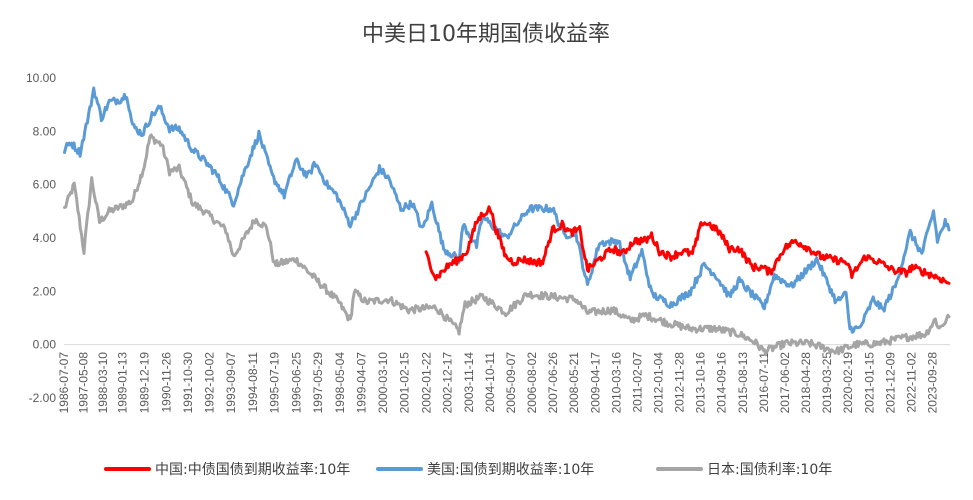 The height and width of the screenshot is (500, 973). Describe the element at coordinates (764, 382) in the screenshot. I see `x-tick-label: 2016-07-11` at that location.